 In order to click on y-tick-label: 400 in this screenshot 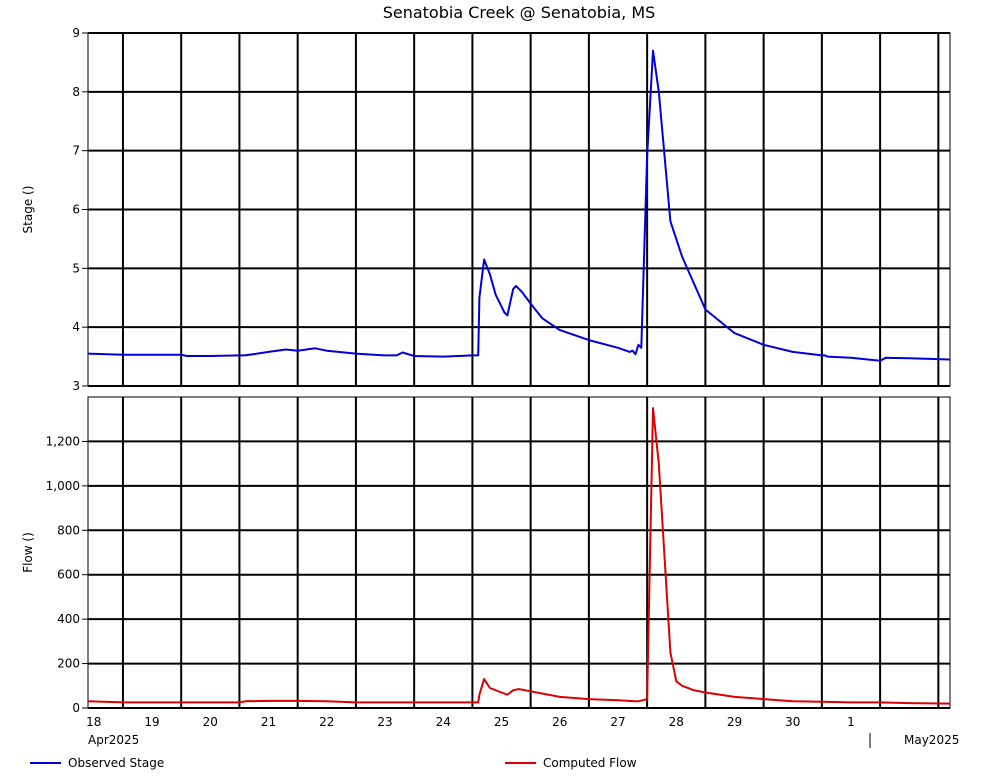, I will do `click(68, 619)`.